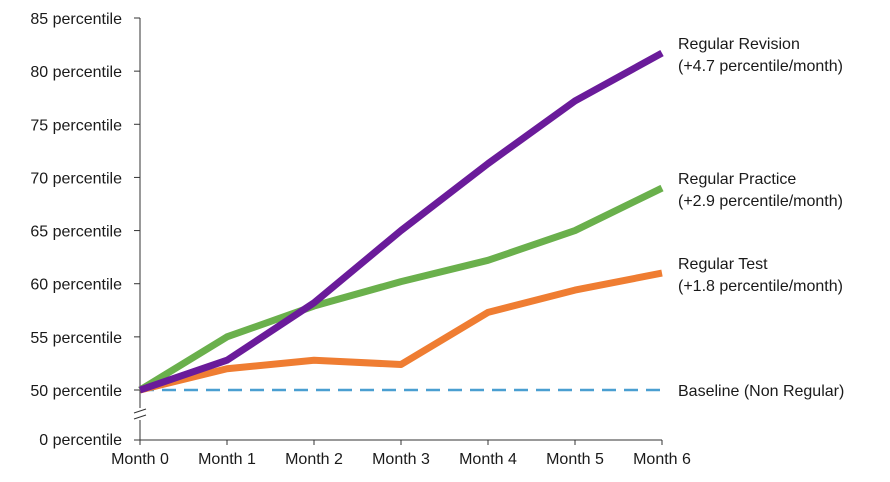 Image resolution: width=890 pixels, height=482 pixels. I want to click on x-tick-label: Month 3, so click(401, 459).